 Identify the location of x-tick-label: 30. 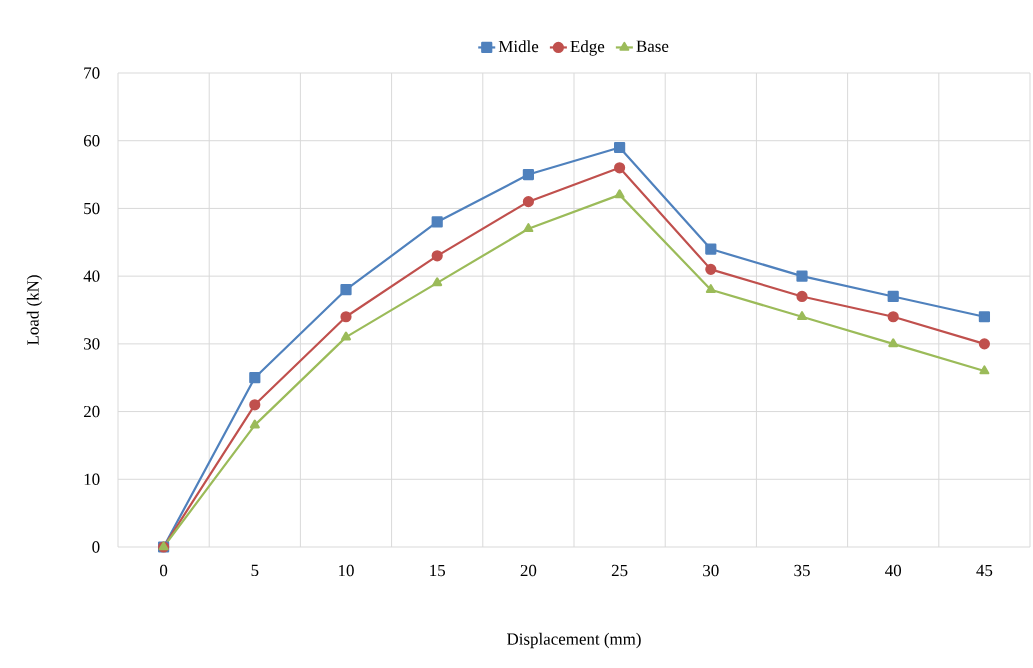
(711, 570).